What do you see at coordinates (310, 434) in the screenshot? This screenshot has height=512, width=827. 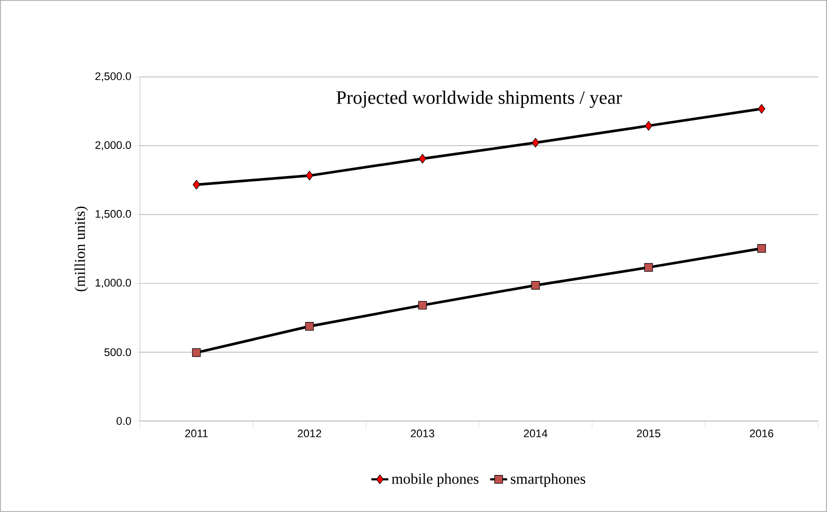 I see `x-tick-label: 2012` at bounding box center [310, 434].